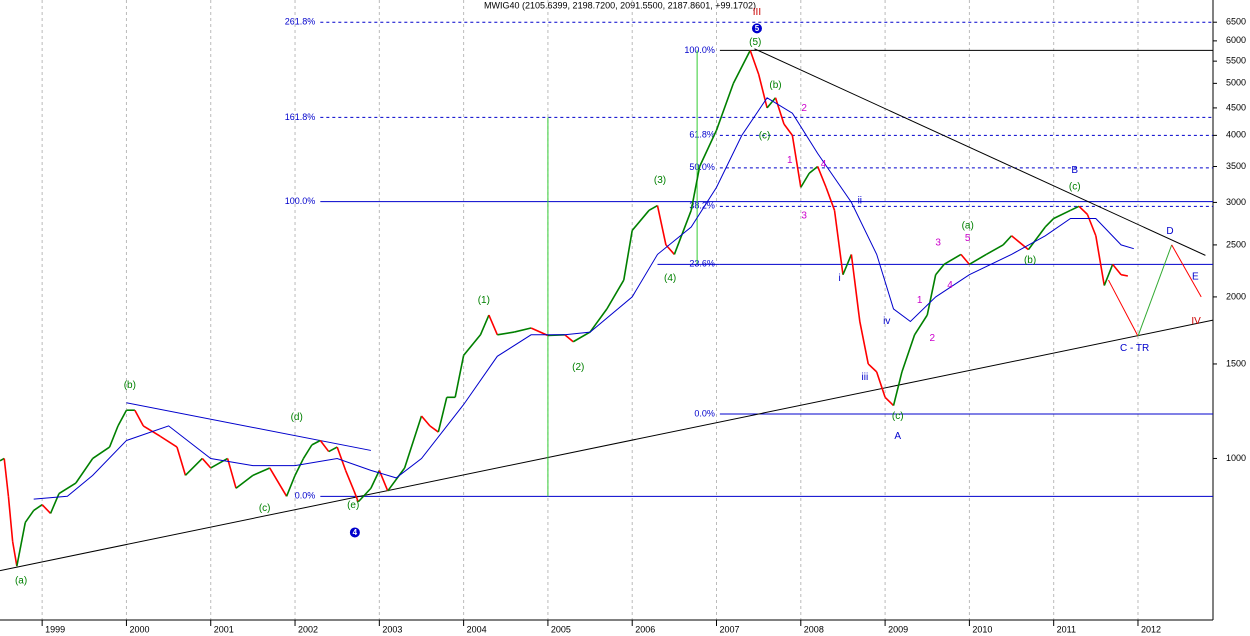 This screenshot has height=636, width=1250. What do you see at coordinates (865, 377) in the screenshot?
I see `wave-label: iii` at bounding box center [865, 377].